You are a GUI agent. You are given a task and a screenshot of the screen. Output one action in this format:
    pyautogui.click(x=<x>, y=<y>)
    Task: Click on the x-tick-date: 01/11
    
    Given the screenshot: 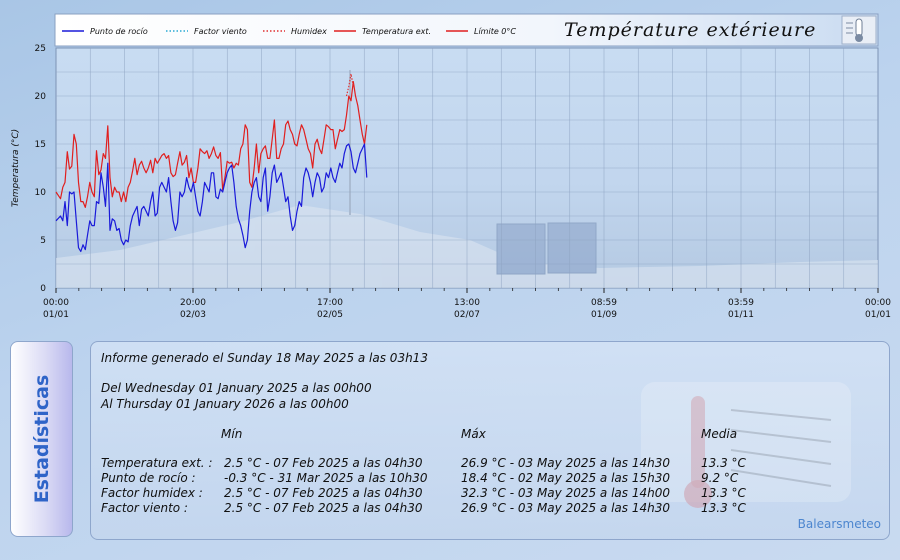 What is the action you would take?
    pyautogui.click(x=741, y=315)
    